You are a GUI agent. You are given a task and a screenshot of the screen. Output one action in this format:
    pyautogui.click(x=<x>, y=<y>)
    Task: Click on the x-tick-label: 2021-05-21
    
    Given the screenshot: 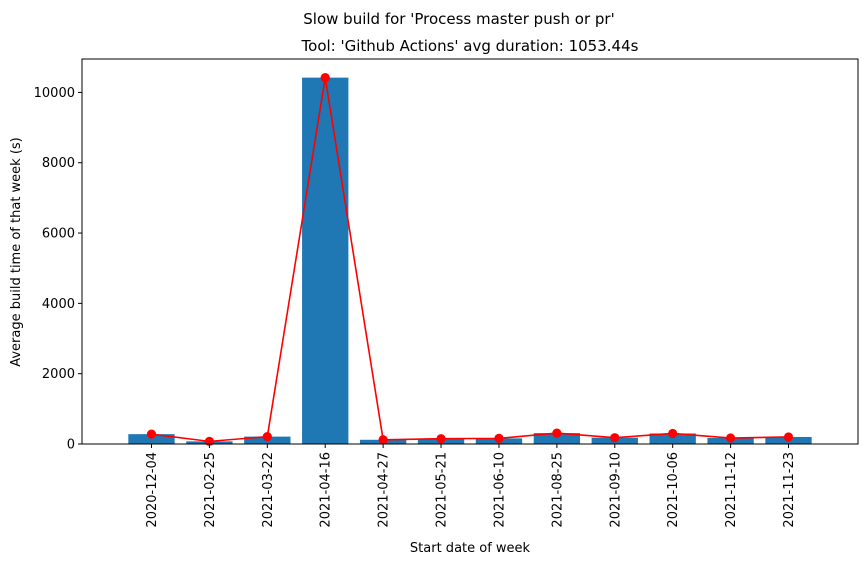 What is the action you would take?
    pyautogui.click(x=442, y=490)
    